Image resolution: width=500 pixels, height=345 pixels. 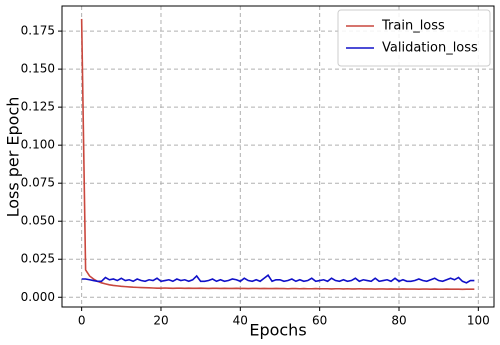 What do you see at coordinates (277, 330) in the screenshot?
I see `x-axis-label: Epochs` at bounding box center [277, 330].